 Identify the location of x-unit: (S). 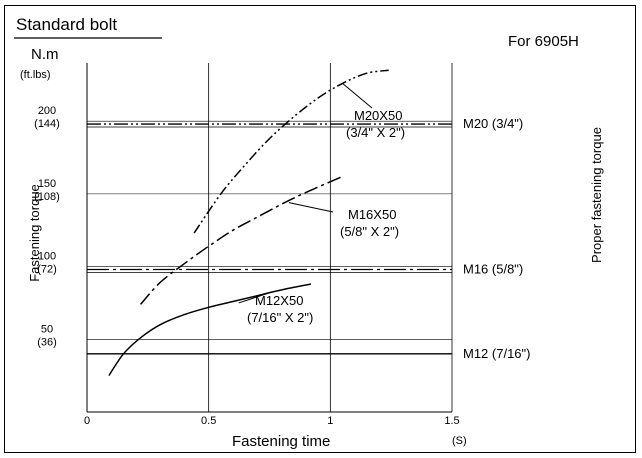
(459, 441).